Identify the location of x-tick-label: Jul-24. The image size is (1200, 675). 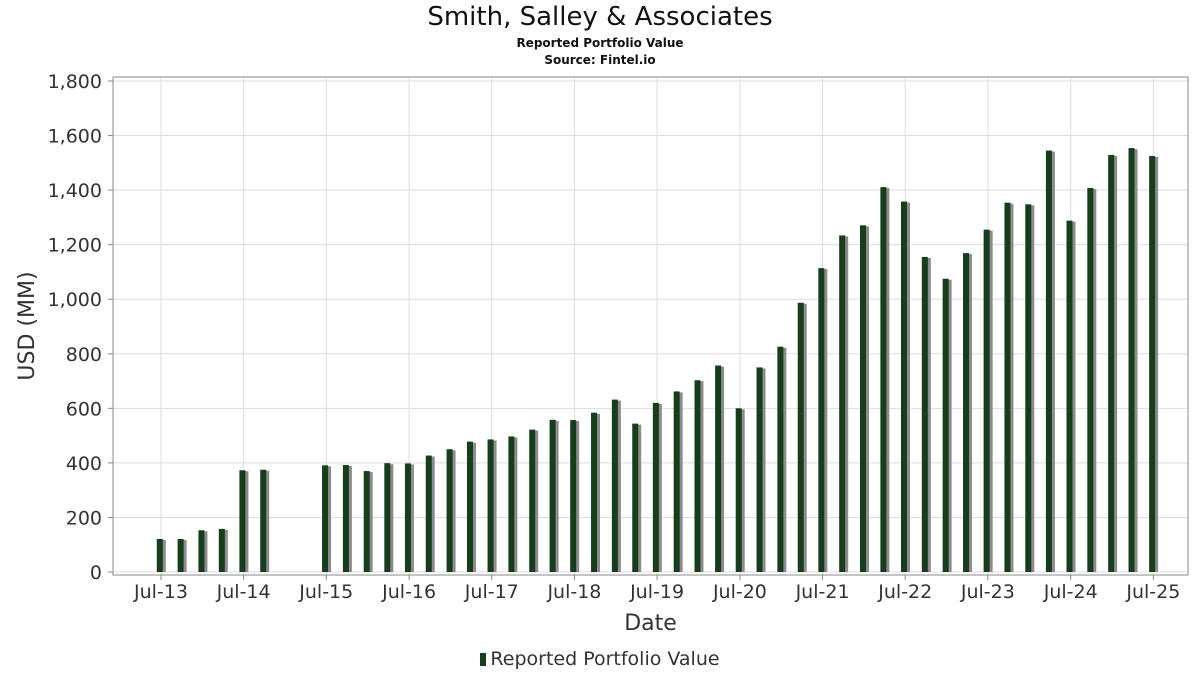
(1070, 592).